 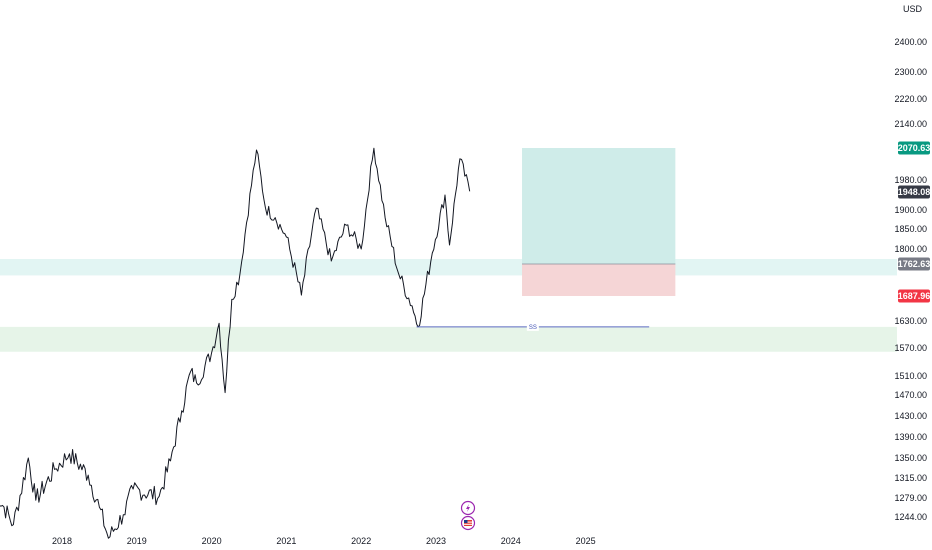 I want to click on time-tick: 2025, so click(x=586, y=541).